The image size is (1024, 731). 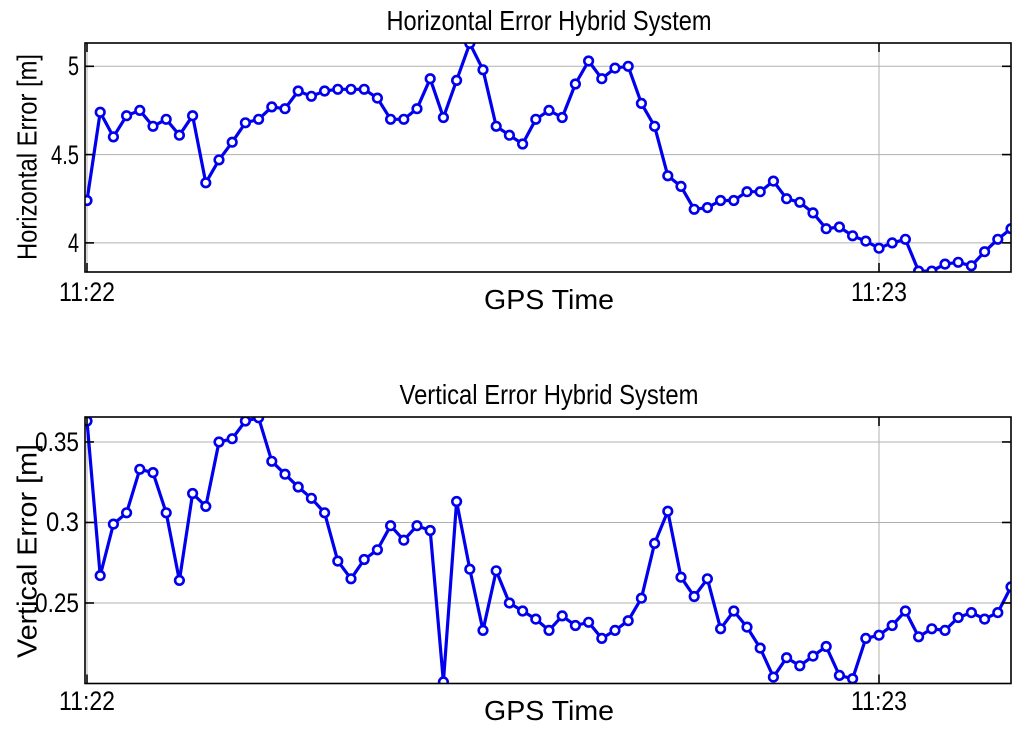 What do you see at coordinates (57, 442) in the screenshot?
I see `chart-1-ytick-0: 0.35` at bounding box center [57, 442].